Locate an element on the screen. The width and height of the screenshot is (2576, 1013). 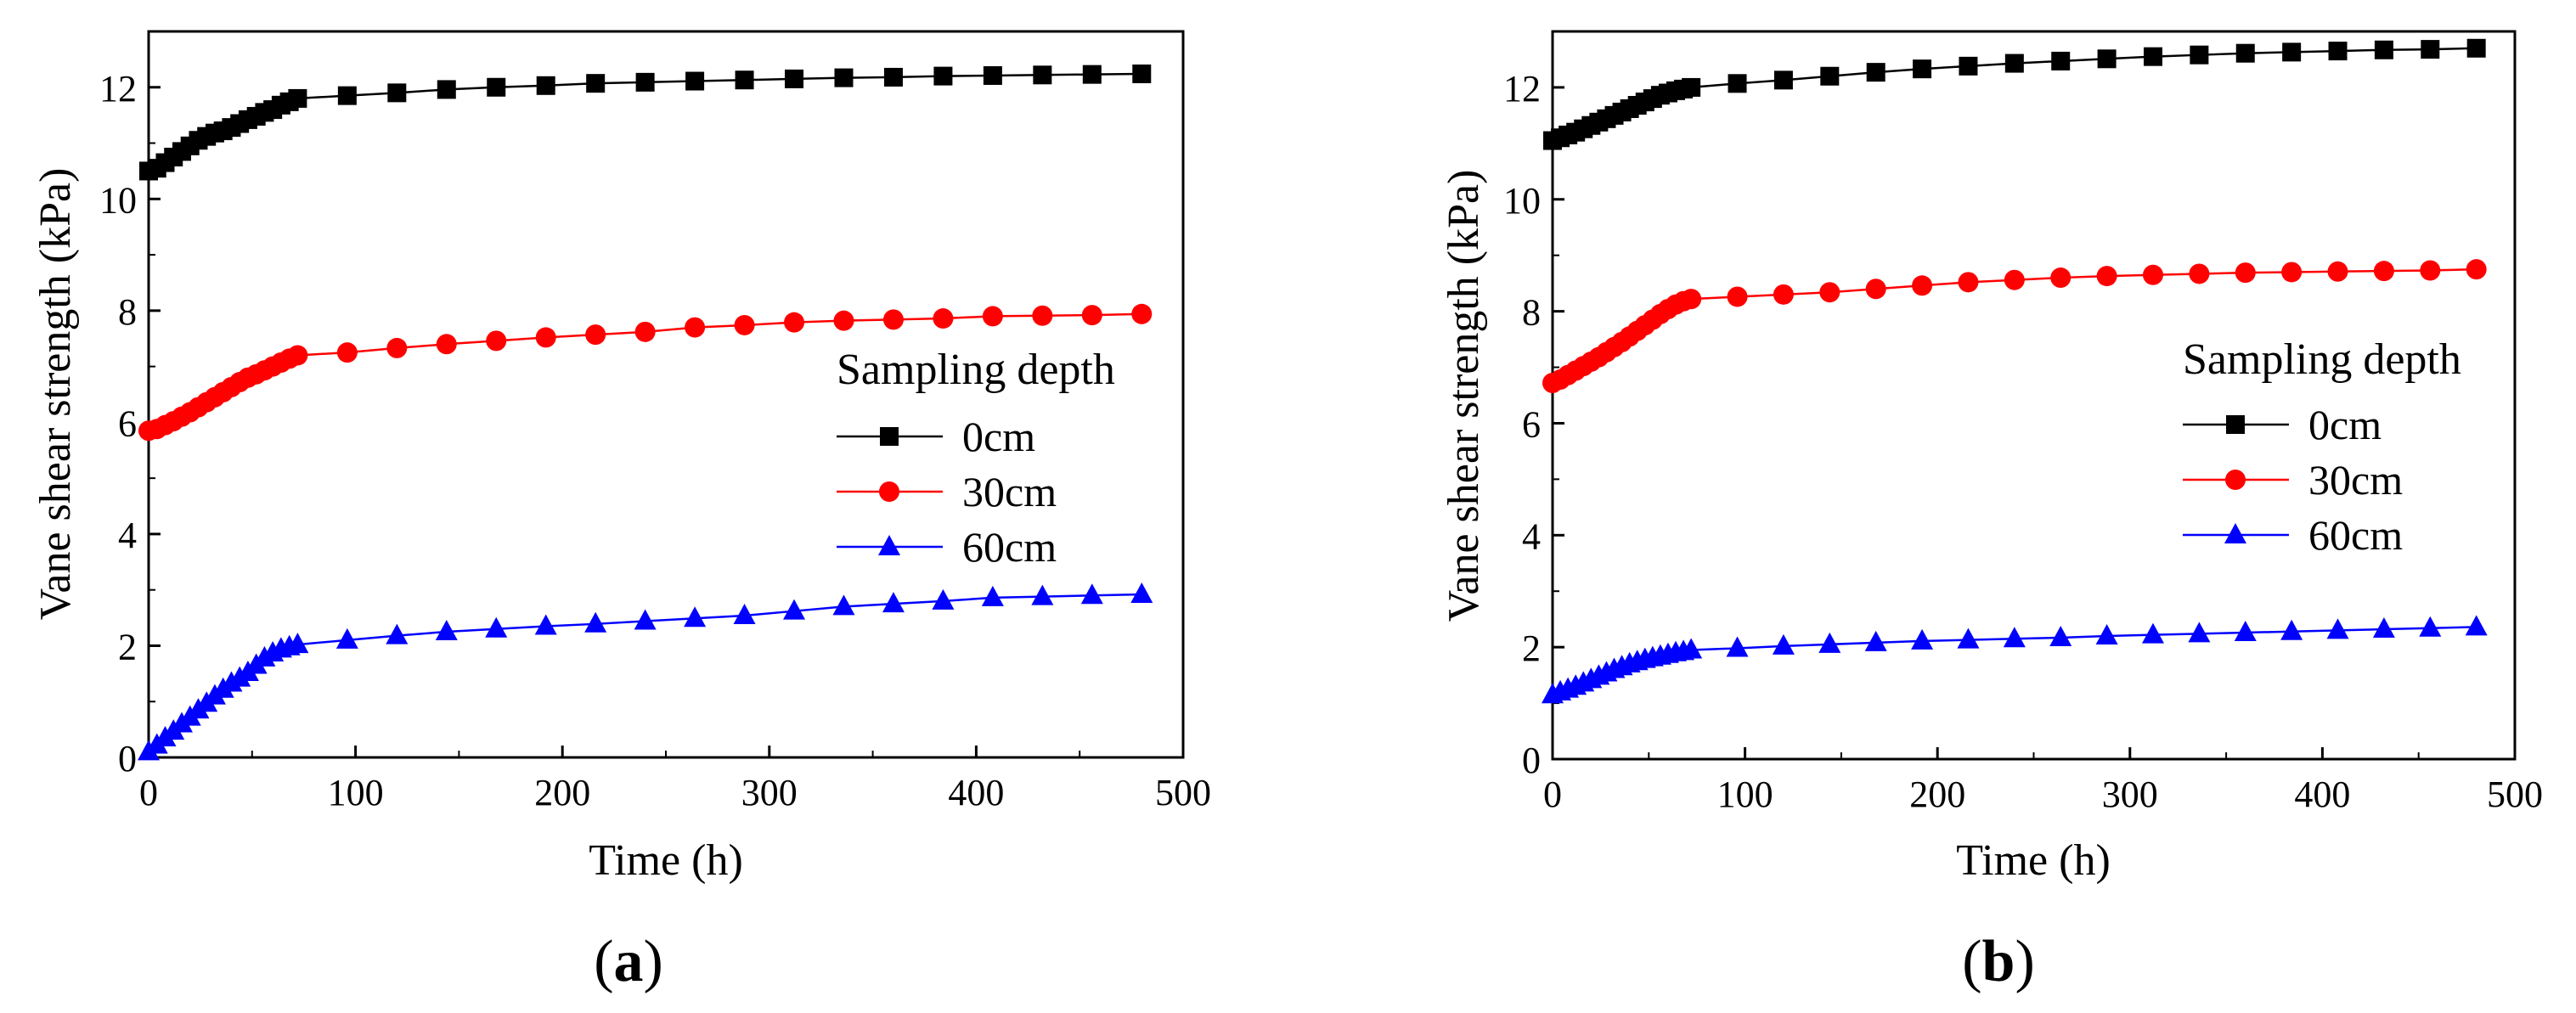
panel-a-caption-open: ( is located at coordinates (603, 961).